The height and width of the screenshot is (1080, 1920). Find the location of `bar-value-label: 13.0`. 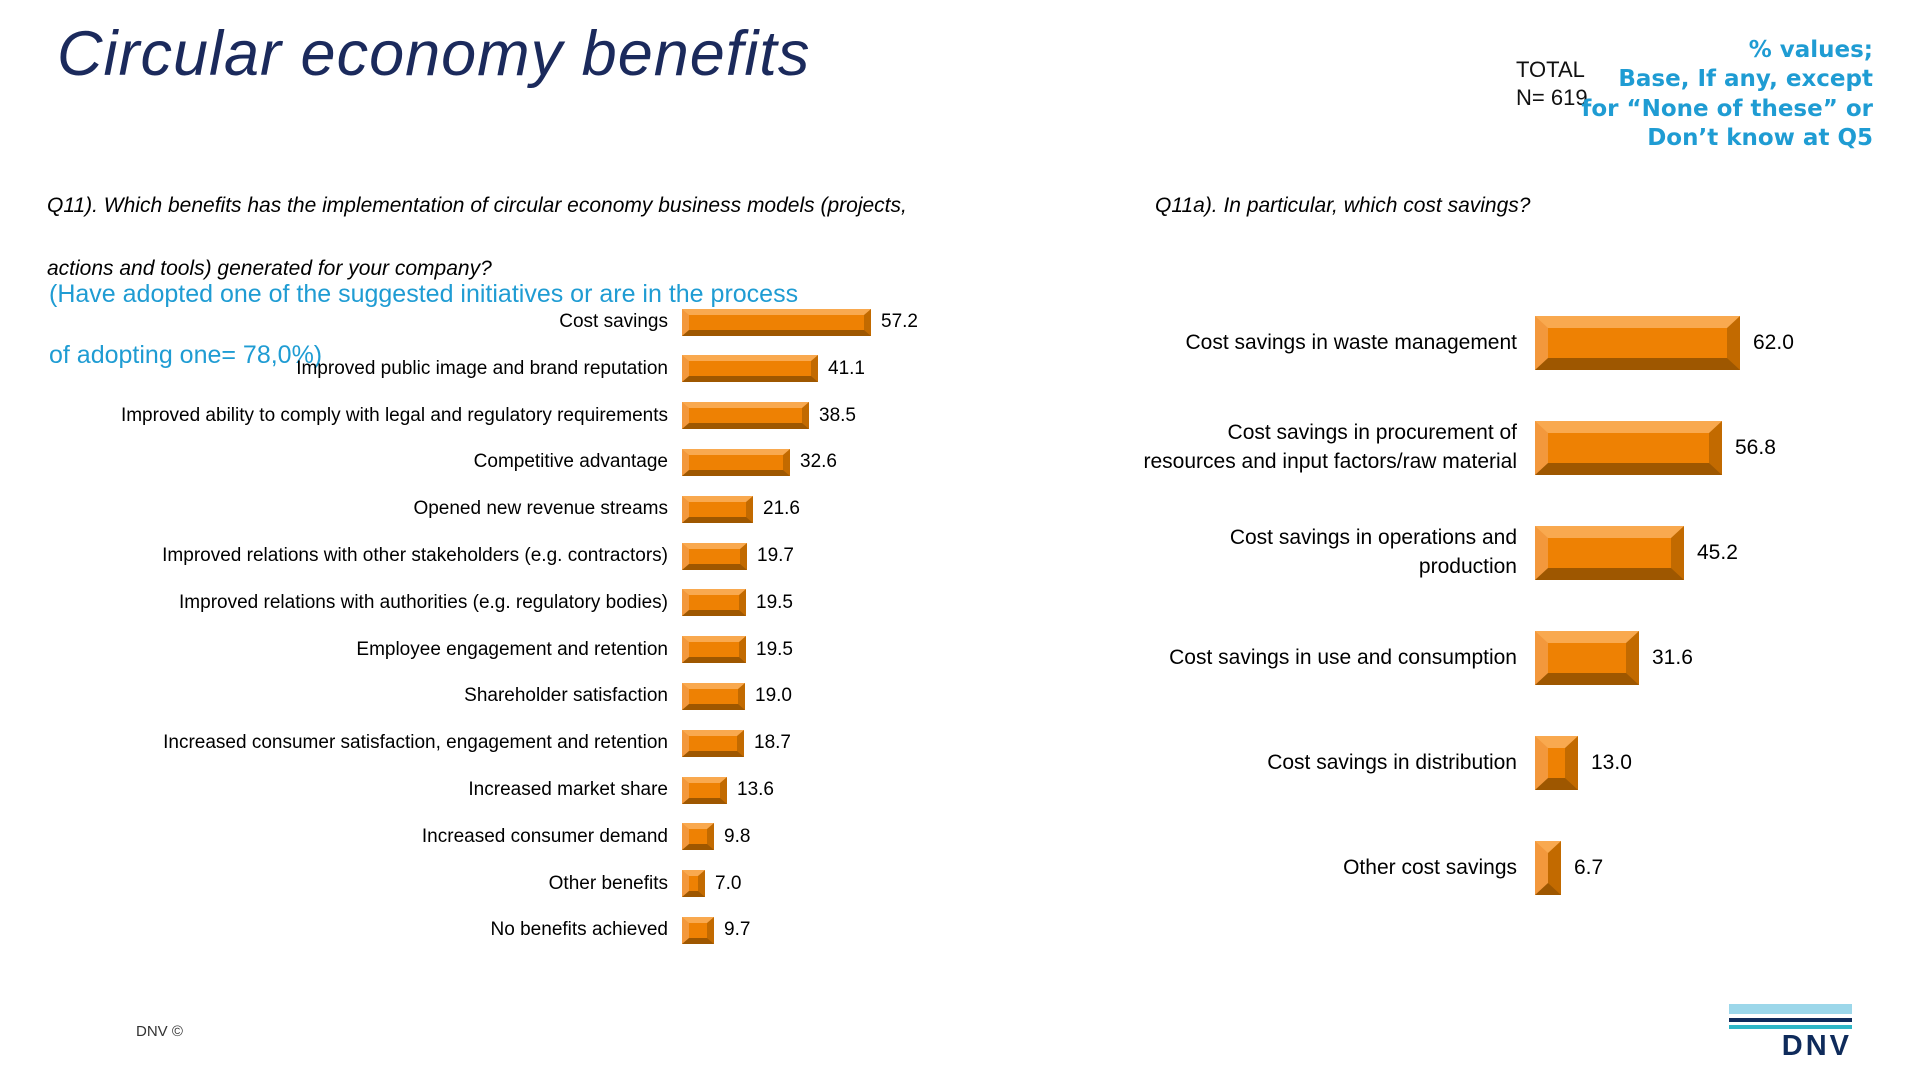

bar-value-label: 13.0 is located at coordinates (1611, 762).